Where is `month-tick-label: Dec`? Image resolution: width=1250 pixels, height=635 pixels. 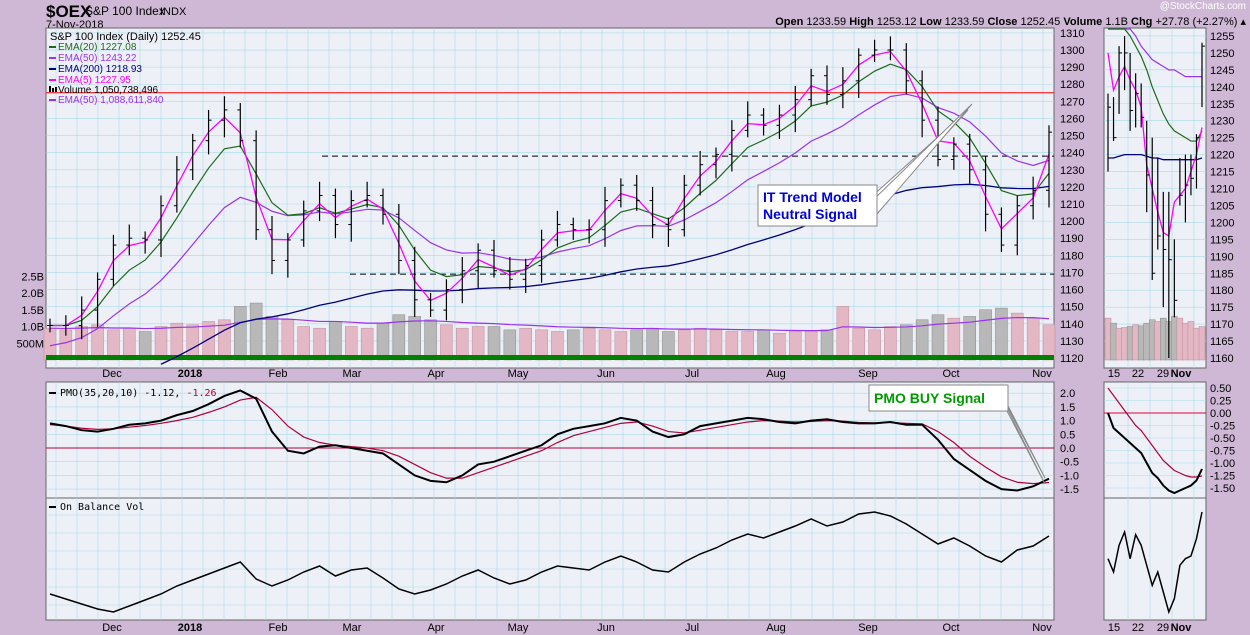 month-tick-label: Dec is located at coordinates (112, 628).